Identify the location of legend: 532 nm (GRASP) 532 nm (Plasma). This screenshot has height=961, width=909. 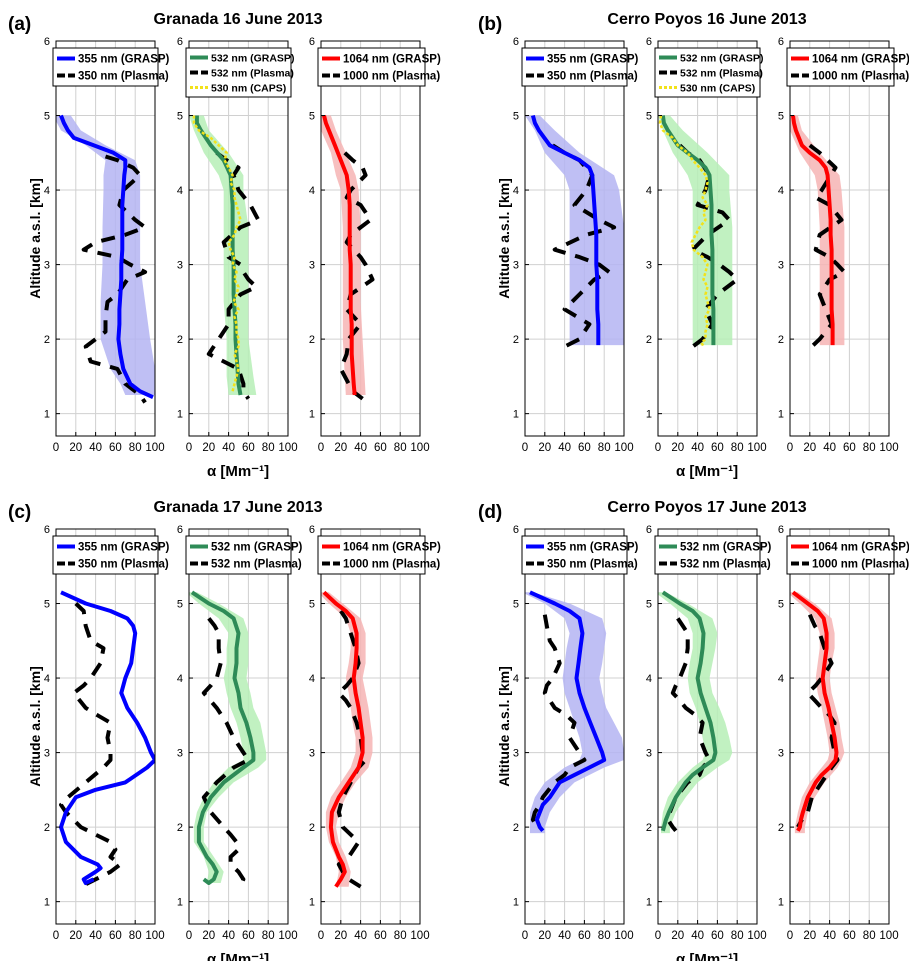
(713, 555).